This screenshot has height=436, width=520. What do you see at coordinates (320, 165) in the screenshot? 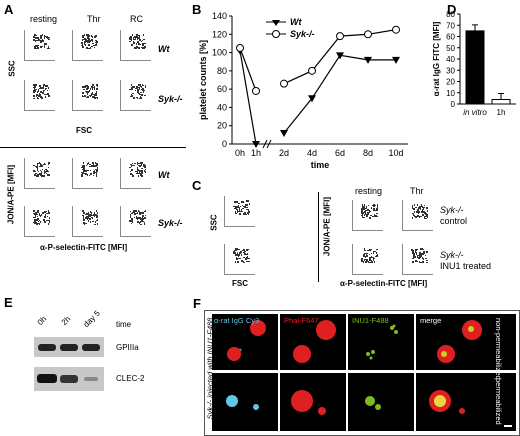
I see `b-xlabel: time` at bounding box center [320, 165].